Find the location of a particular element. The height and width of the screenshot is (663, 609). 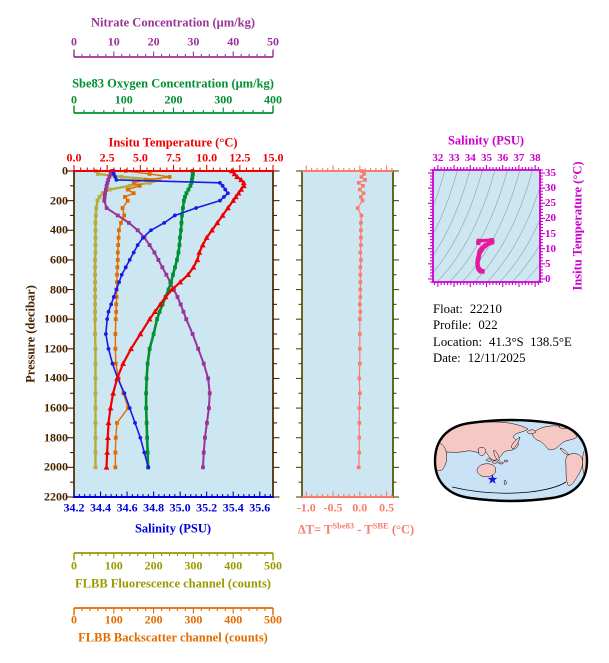

density-contours is located at coordinates (486, 226).